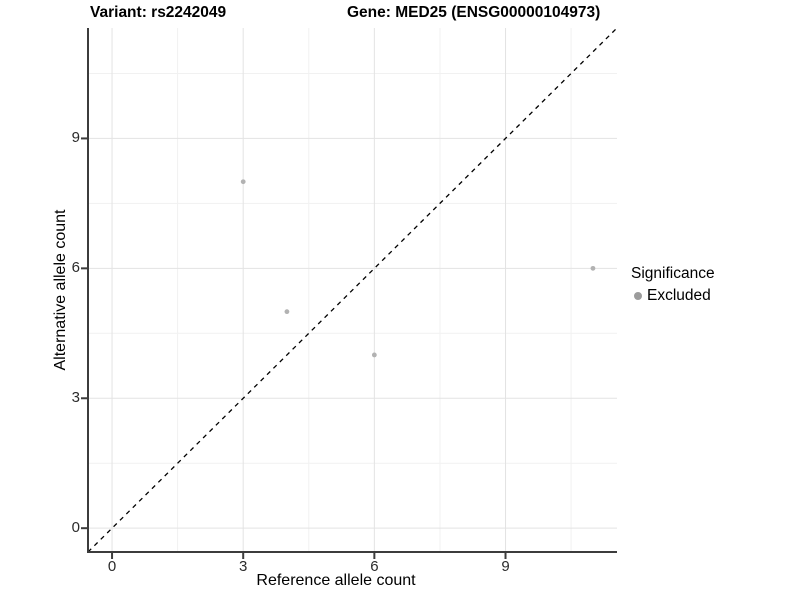  Describe the element at coordinates (474, 12) in the screenshot. I see `plot-title-gene: Gene: MED25 (ENSG00000104973)` at that location.